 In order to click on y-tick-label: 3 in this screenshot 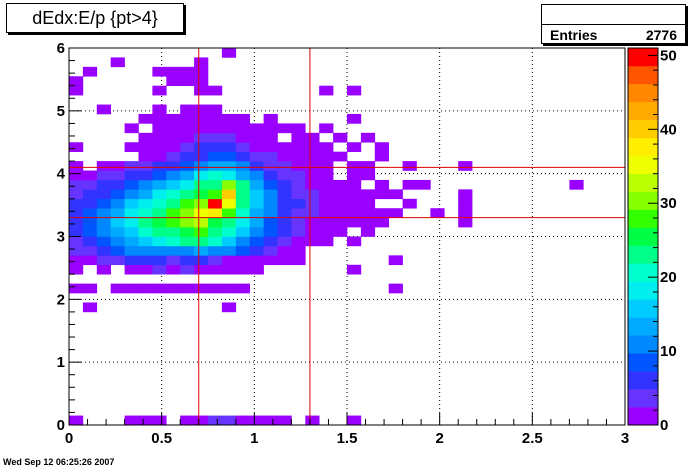, I will do `click(61, 237)`.